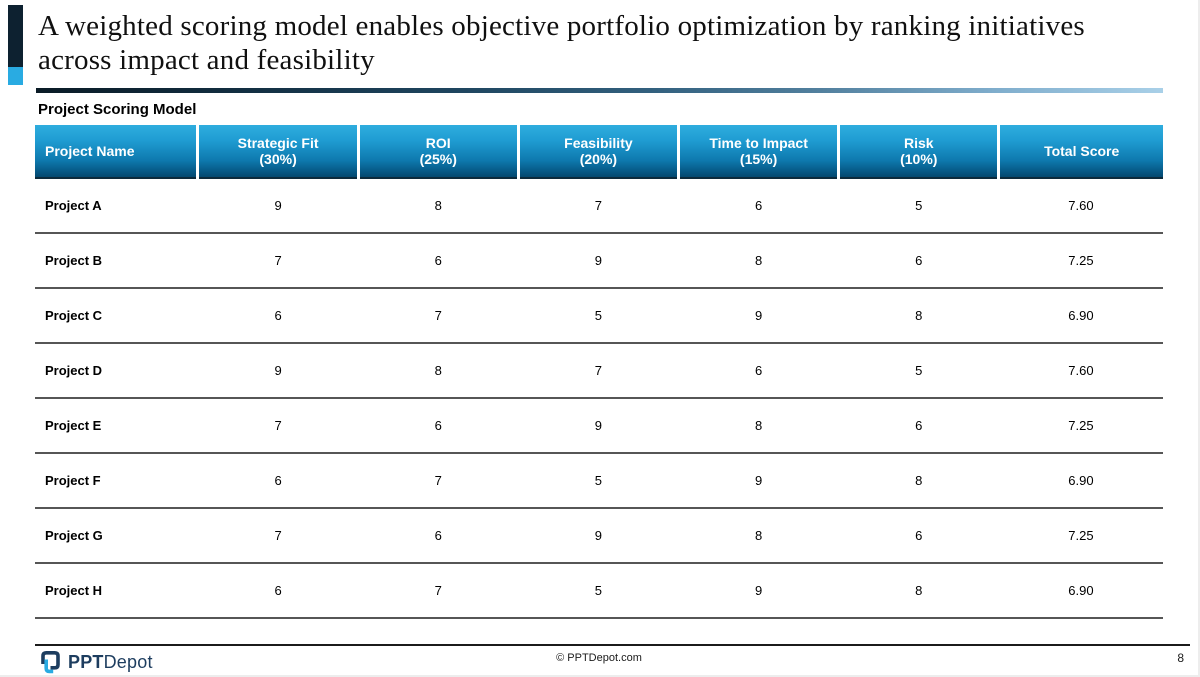 The height and width of the screenshot is (677, 1200). I want to click on column-header-feasibility: Feasibility (20%), so click(597, 152).